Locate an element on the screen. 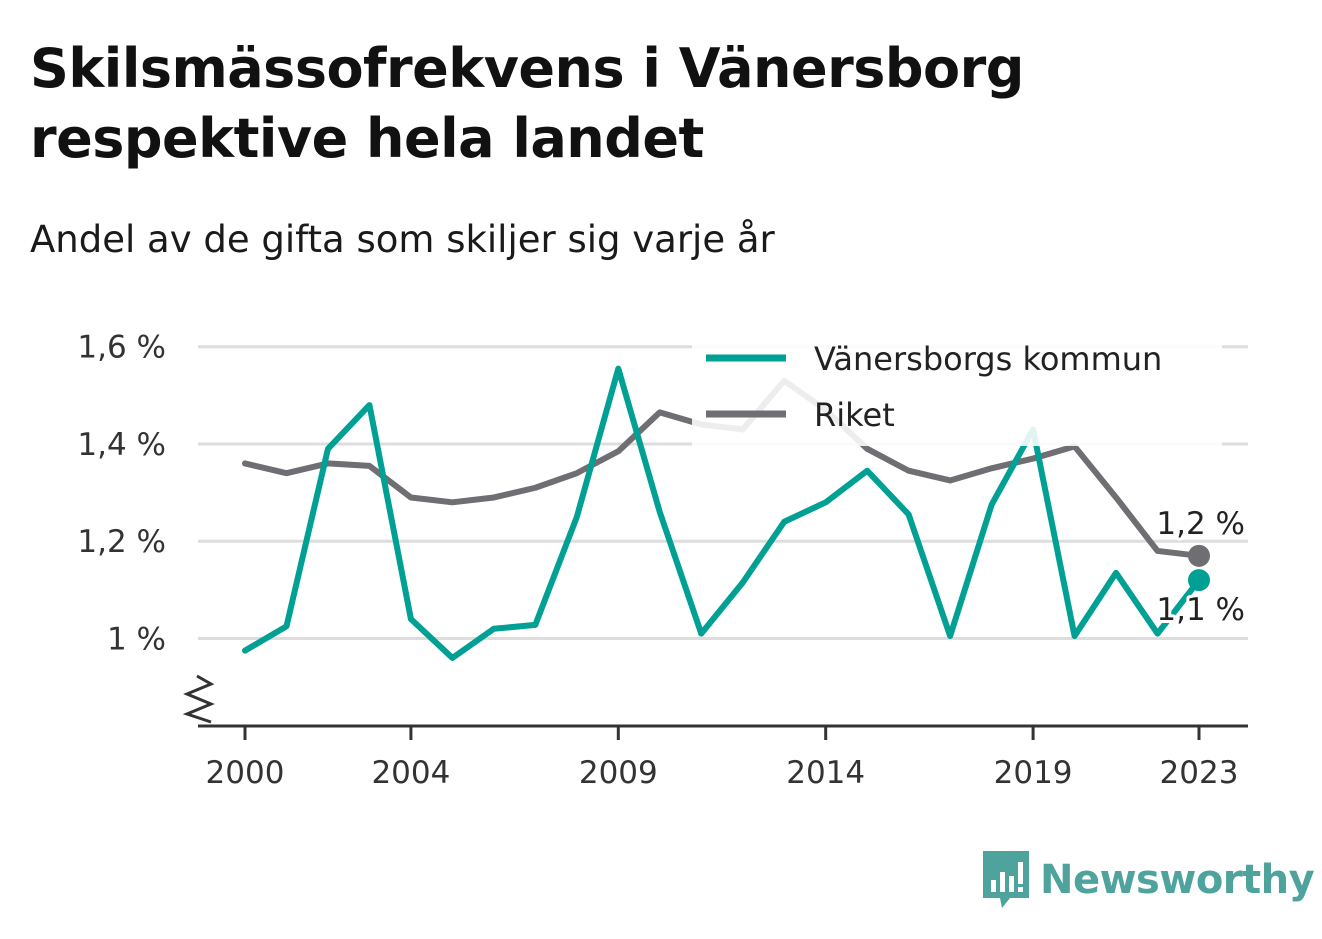 This screenshot has width=1322, height=939. axis-break-icon is located at coordinates (198, 699).